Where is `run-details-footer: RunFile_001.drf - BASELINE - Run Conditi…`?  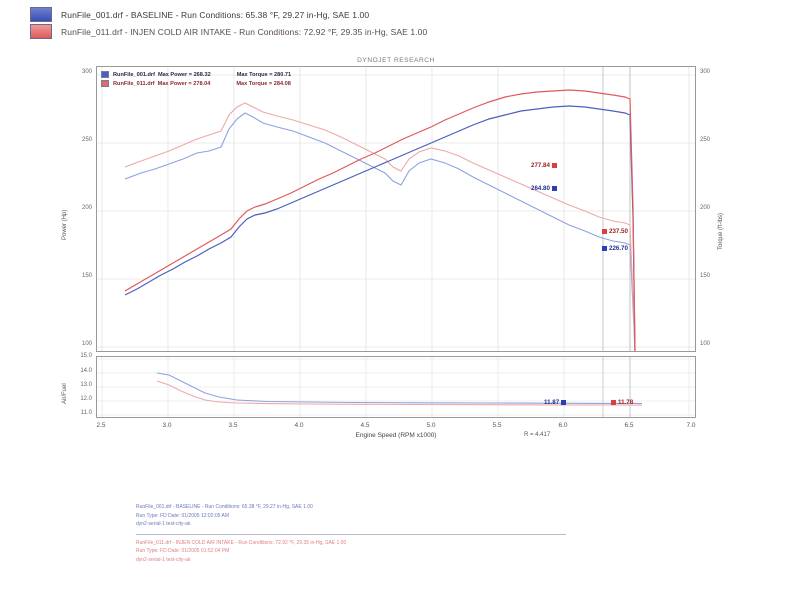
run-details-footer: RunFile_001.drf - BASELINE - Run Conditi… is located at coordinates (351, 533).